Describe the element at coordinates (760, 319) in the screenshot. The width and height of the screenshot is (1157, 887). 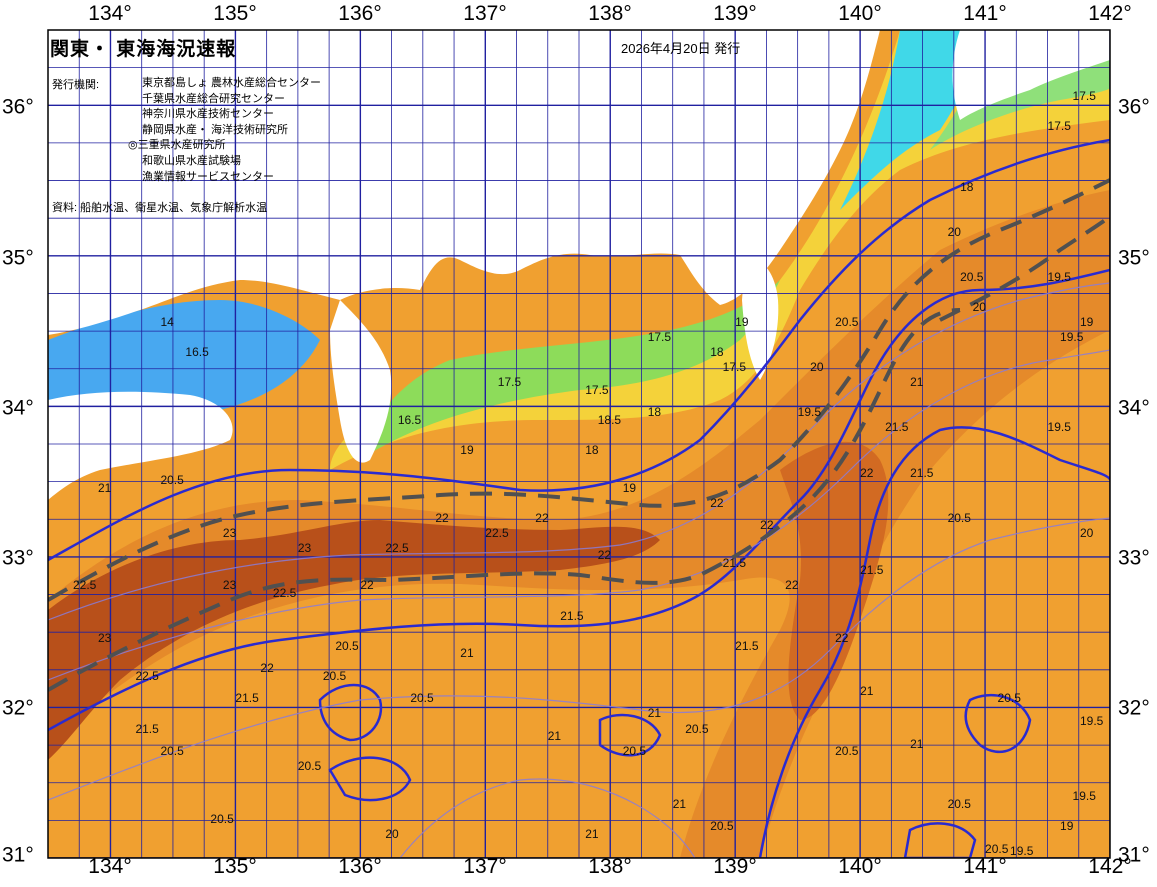
I see `land-izu` at that location.